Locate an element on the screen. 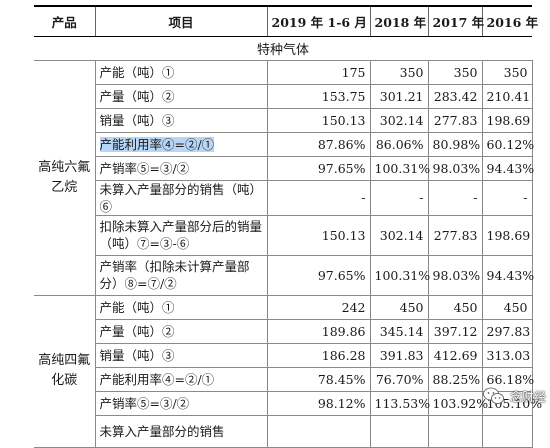 The height and width of the screenshot is (448, 550). value-cell: 113.53% is located at coordinates (399, 403).